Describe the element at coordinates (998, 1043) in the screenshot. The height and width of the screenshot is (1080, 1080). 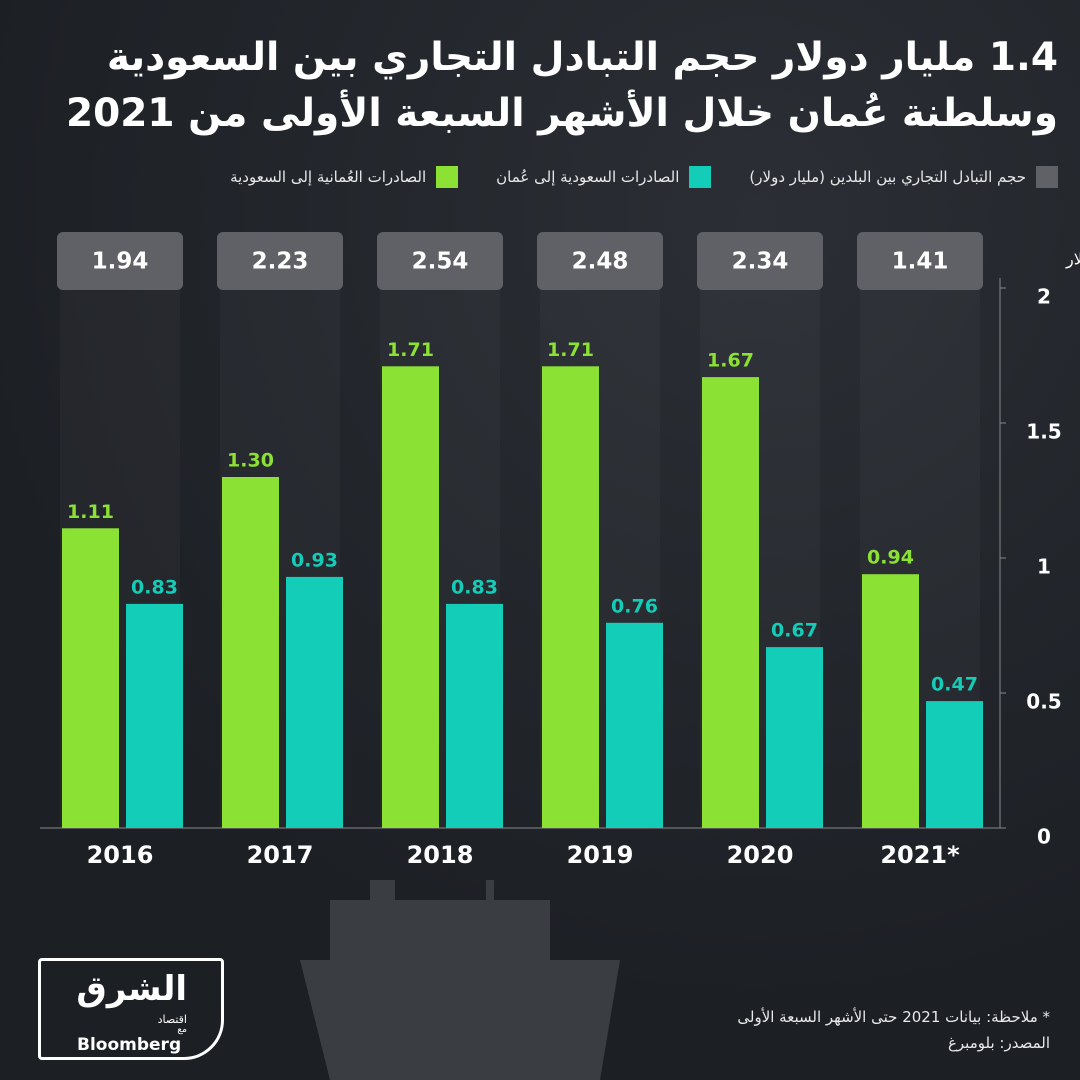
I see `source: المصدر: بلومبرغ` at that location.